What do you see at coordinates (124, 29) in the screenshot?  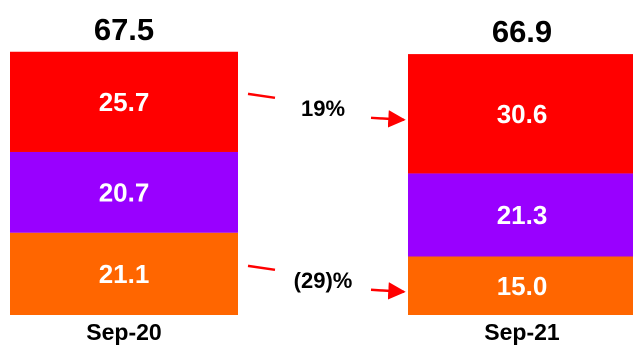 I see `bar-total-label: 67.5` at bounding box center [124, 29].